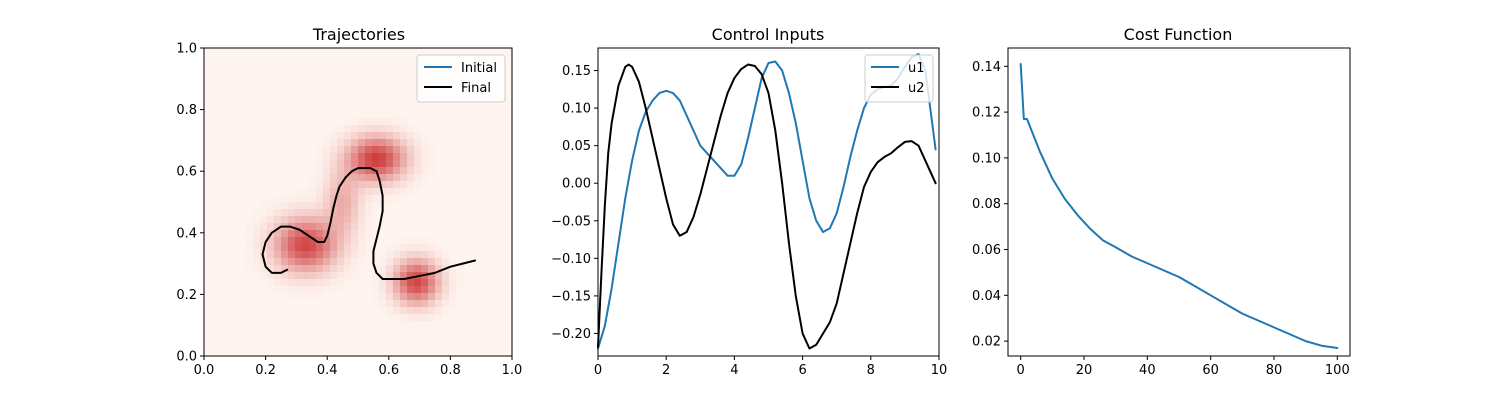 This screenshot has height=400, width=1500. Describe the element at coordinates (986, 250) in the screenshot. I see `y-tick-label: 0.06` at that location.